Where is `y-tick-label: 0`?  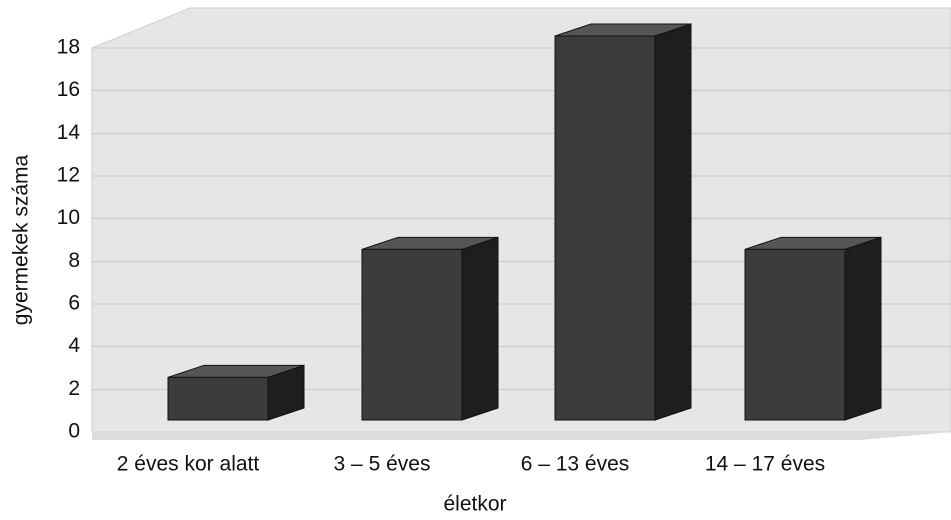
y-tick-label: 0 is located at coordinates (74, 431).